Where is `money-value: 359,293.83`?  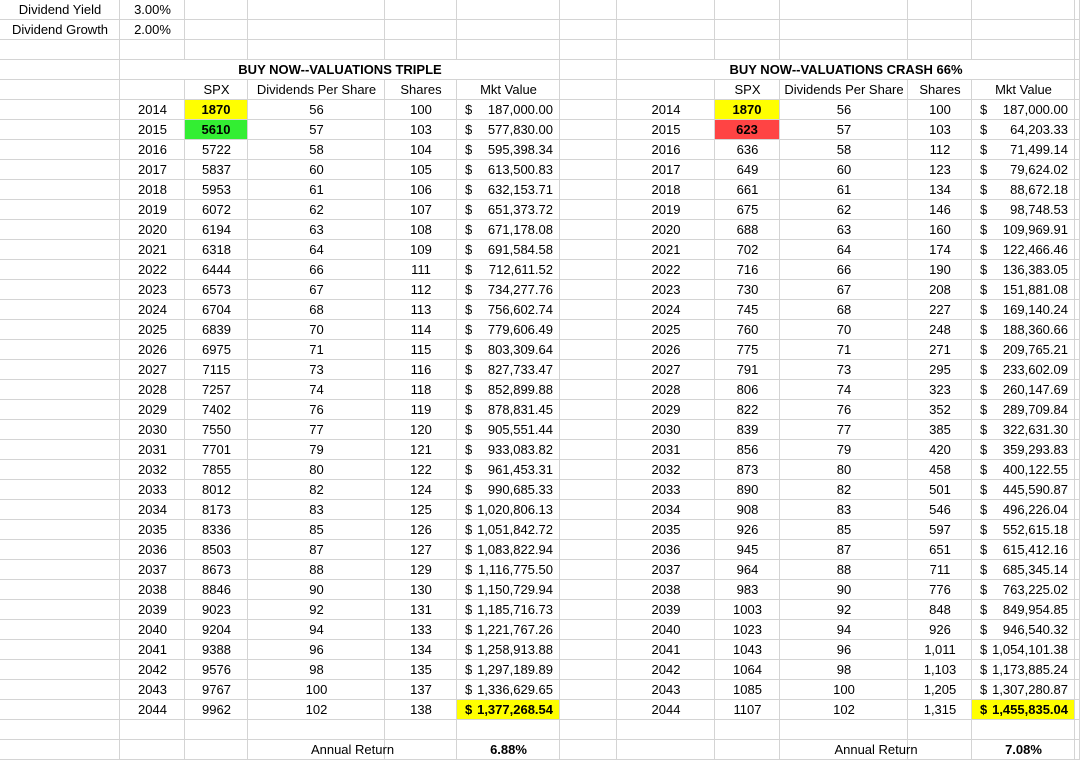
money-value: 359,293.83 is located at coordinates (1035, 449).